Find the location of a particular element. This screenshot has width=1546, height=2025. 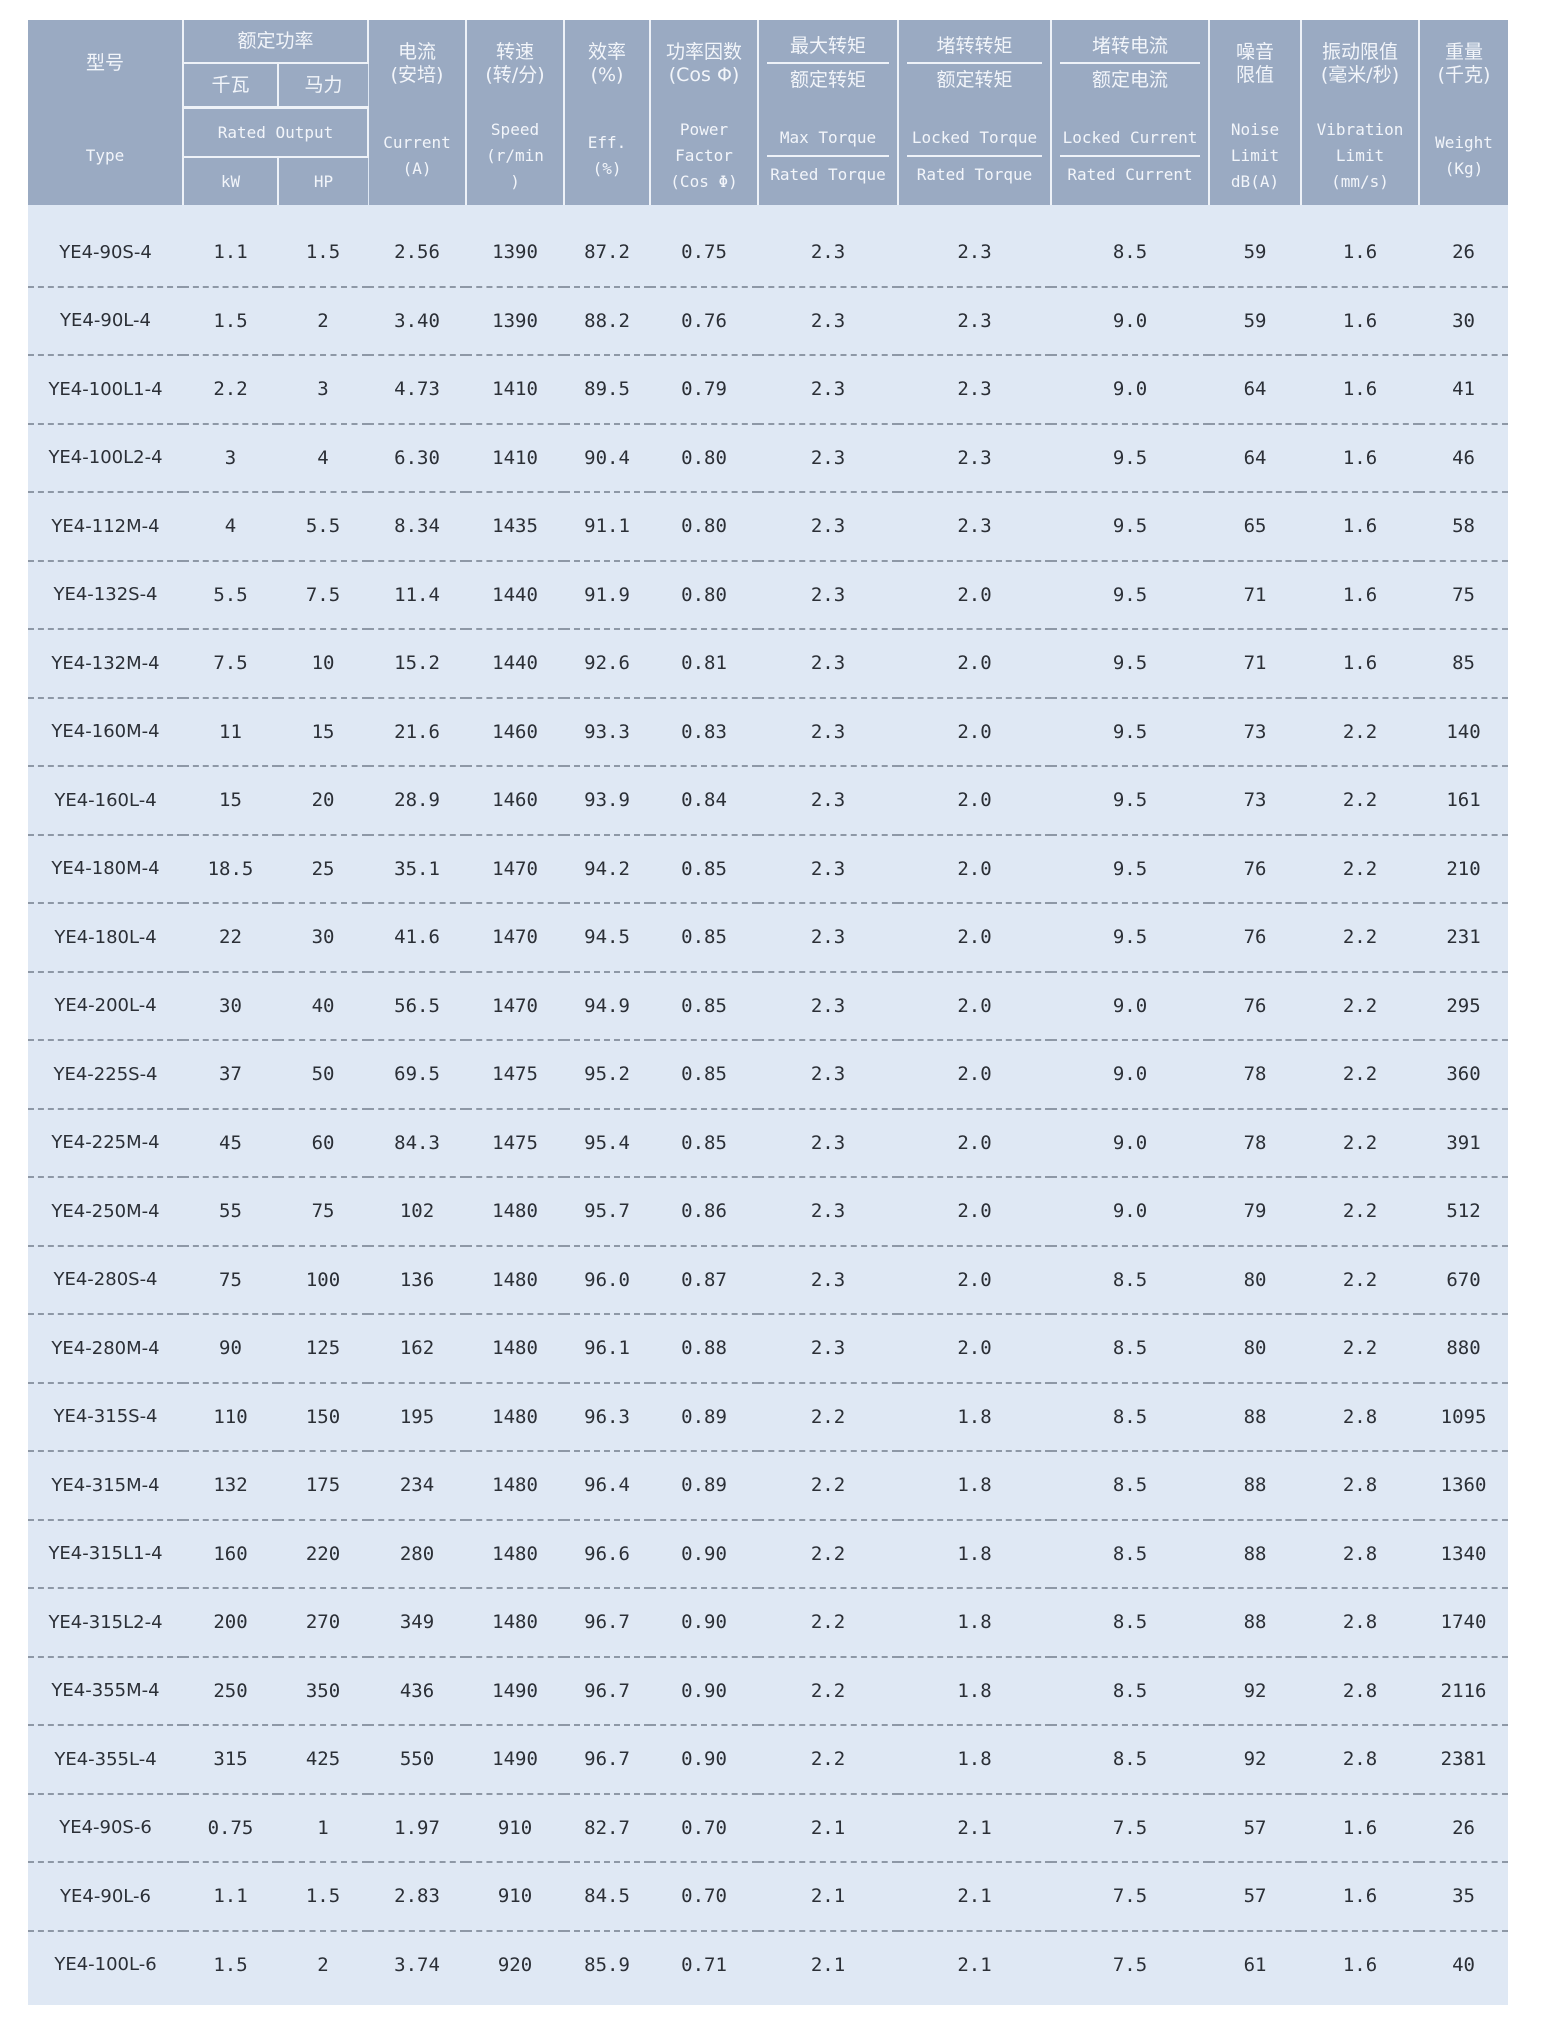

cell-weight: 210 is located at coordinates (1464, 869).